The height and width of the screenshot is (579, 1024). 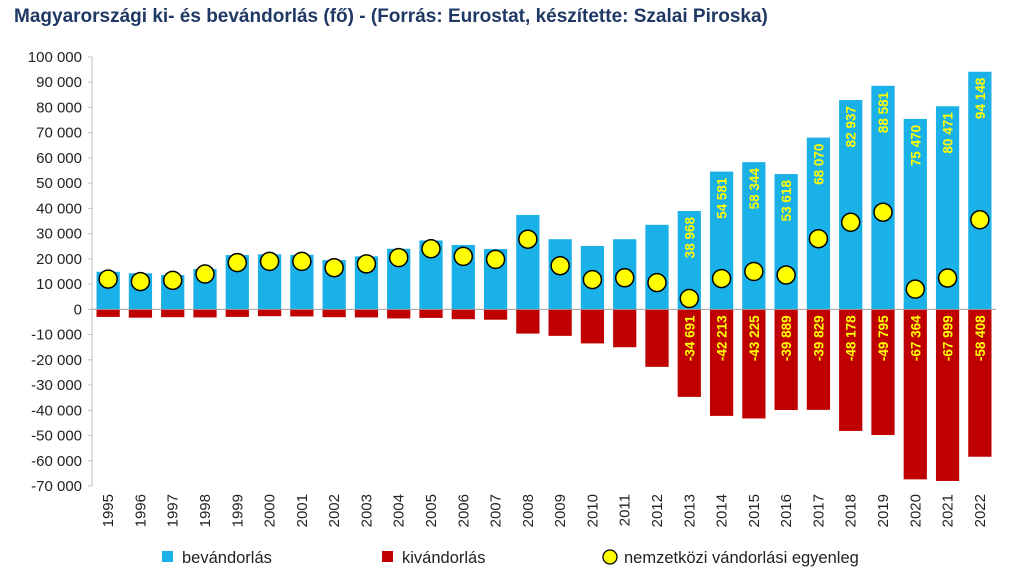 I want to click on y-tick-label: -40 000, so click(x=56, y=410).